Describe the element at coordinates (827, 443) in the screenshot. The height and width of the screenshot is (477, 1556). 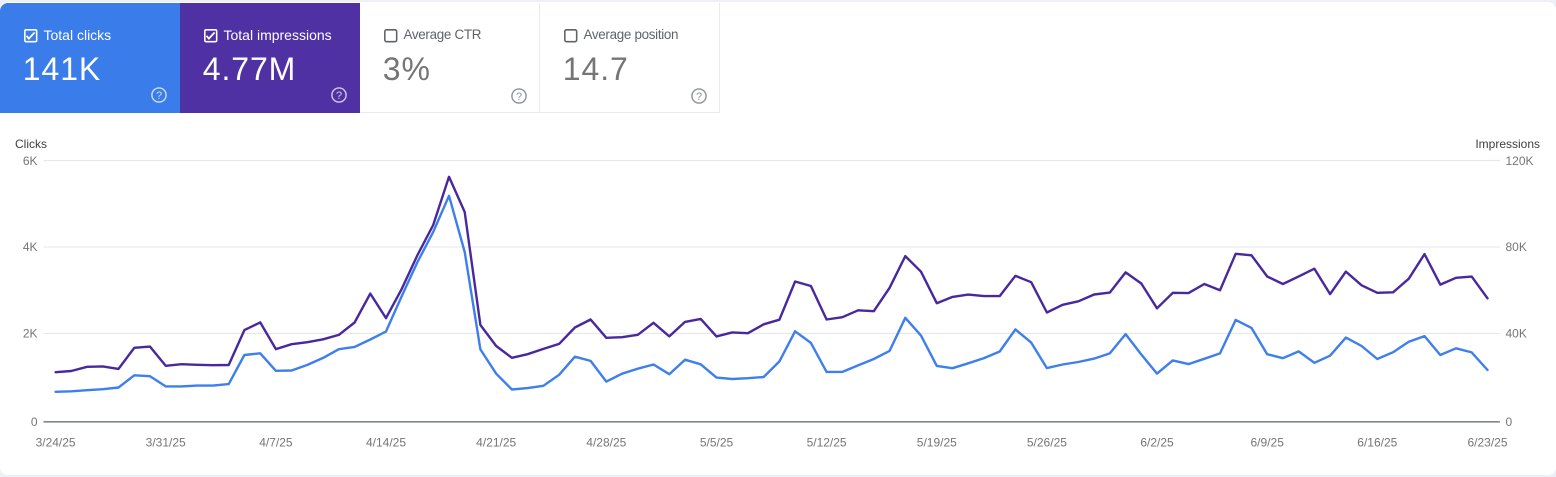
I see `svg-text: 5/12/25` at that location.